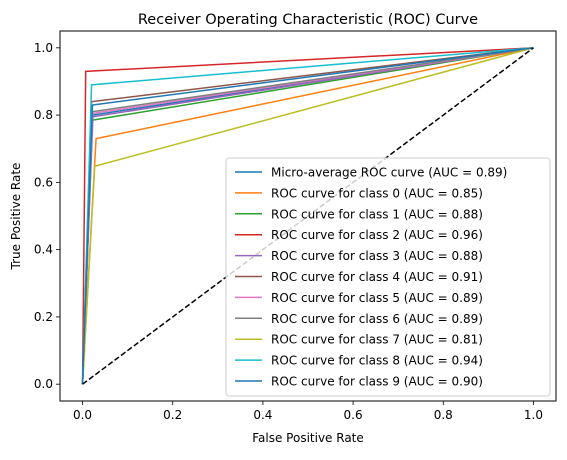 Image resolution: width=567 pixels, height=460 pixels. What do you see at coordinates (377, 235) in the screenshot?
I see `legend-label: ROC curve for class 2 (AUC = 0.96)` at bounding box center [377, 235].